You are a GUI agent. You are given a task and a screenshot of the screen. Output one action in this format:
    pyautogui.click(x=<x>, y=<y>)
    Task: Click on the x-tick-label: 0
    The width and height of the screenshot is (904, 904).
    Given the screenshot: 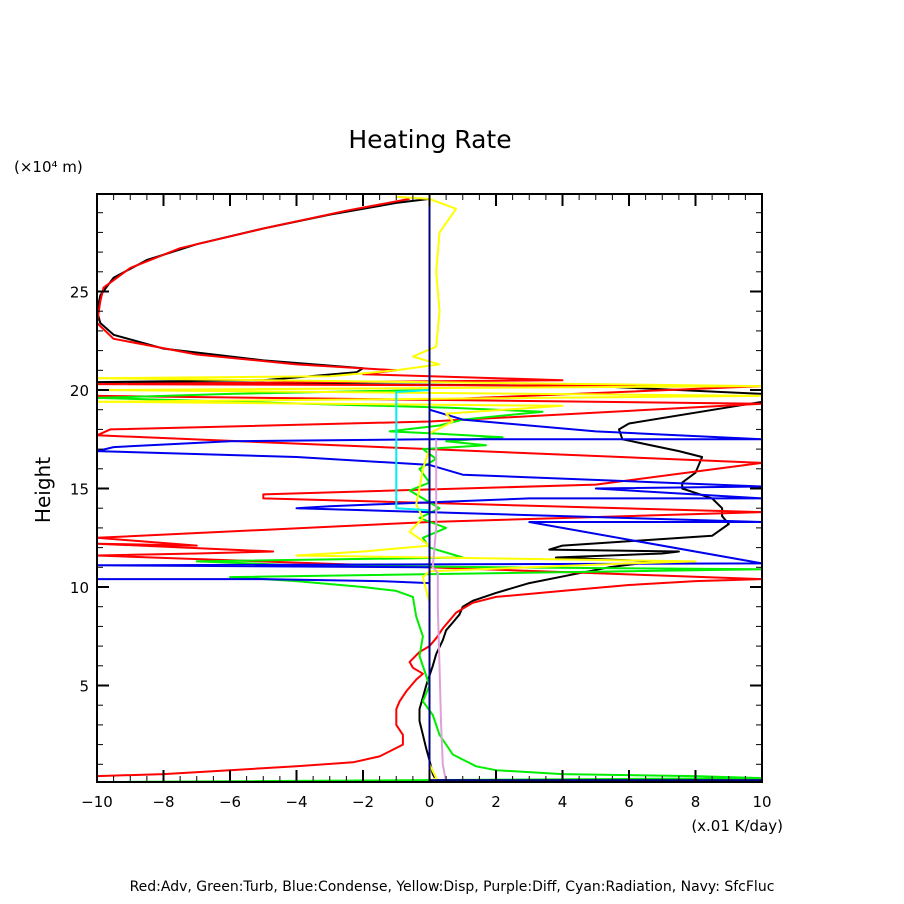 What is the action you would take?
    pyautogui.click(x=430, y=802)
    